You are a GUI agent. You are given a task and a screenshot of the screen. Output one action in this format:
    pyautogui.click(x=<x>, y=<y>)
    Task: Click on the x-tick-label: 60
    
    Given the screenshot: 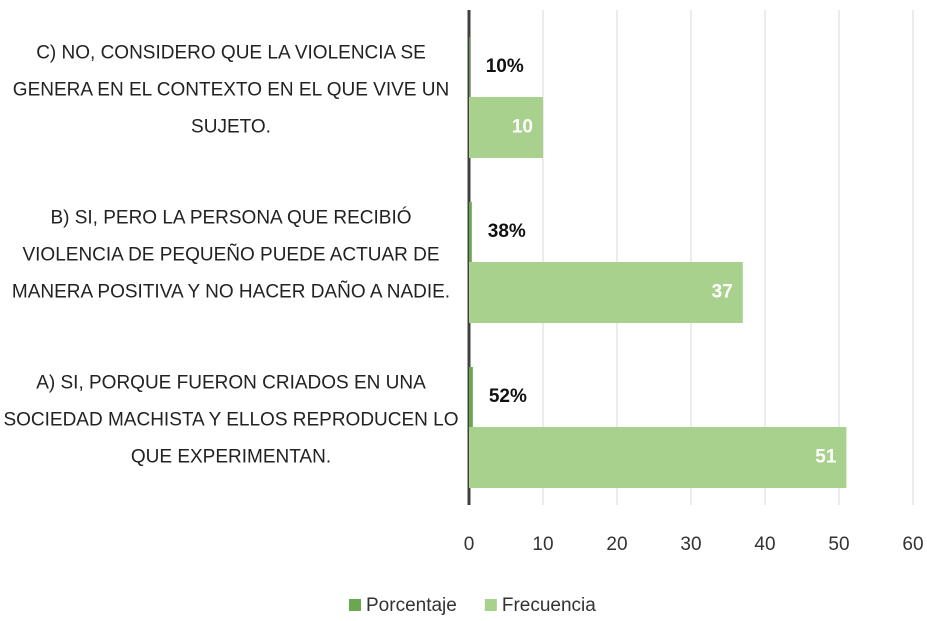 What is the action you would take?
    pyautogui.click(x=912, y=544)
    